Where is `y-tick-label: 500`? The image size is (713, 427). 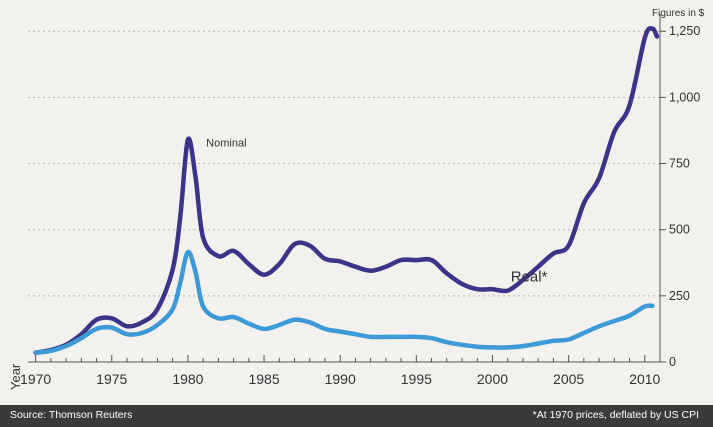 y-tick-label: 500 is located at coordinates (679, 230).